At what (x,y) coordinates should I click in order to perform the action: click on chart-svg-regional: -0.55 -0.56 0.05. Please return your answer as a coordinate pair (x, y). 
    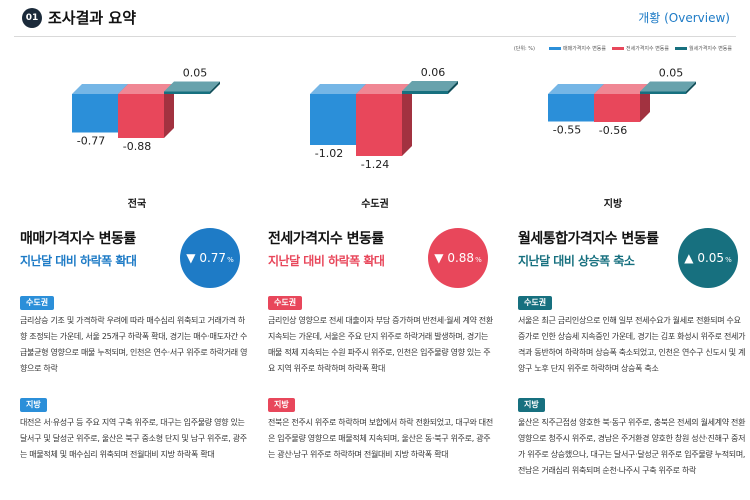
    Looking at the image, I should click on (622, 102).